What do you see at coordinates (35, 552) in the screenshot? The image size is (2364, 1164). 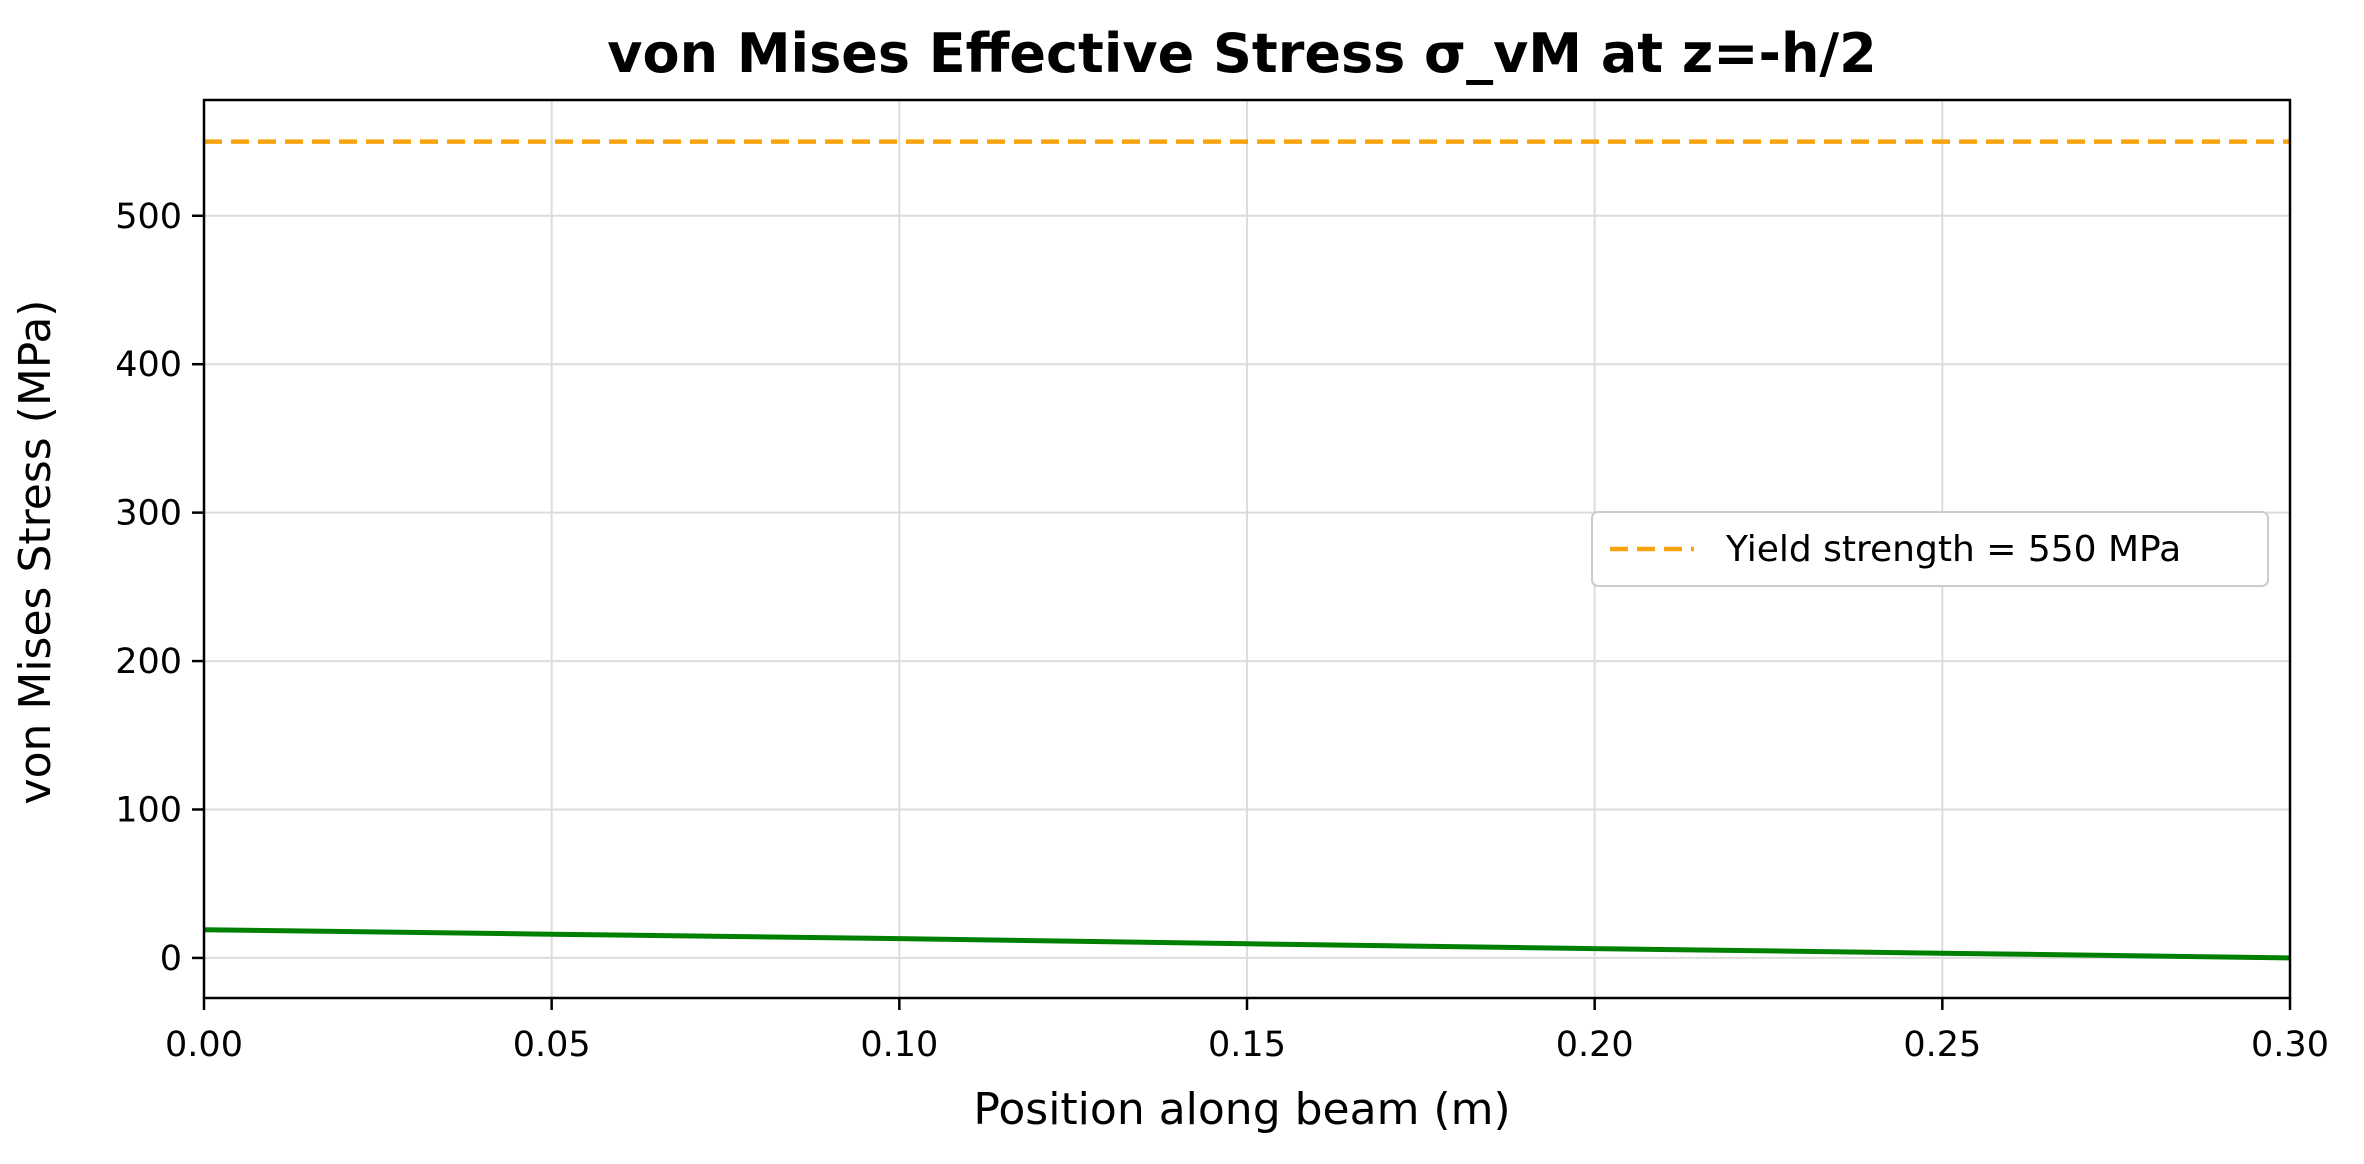 I see `y-axis-label: von Mises Stress (MPa)` at bounding box center [35, 552].